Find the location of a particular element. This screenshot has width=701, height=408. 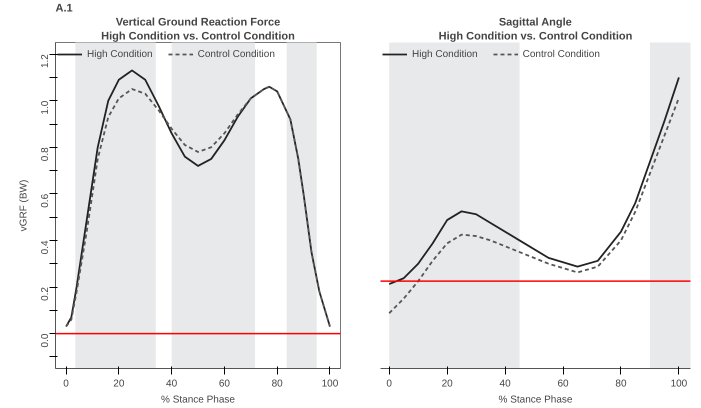

text: A.1 is located at coordinates (64, 8).